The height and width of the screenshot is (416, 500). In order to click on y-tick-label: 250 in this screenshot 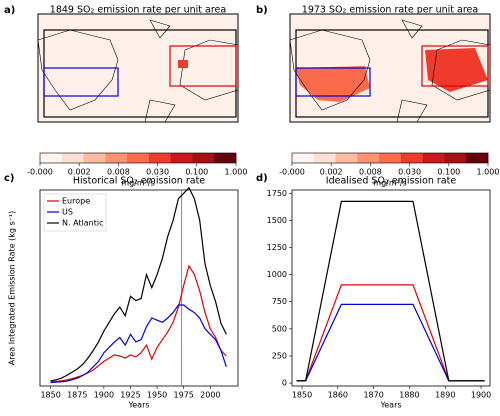, I will do `click(279, 355)`.